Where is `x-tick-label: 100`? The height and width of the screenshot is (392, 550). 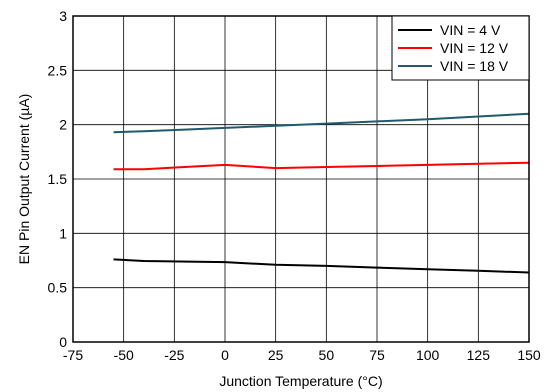
x-tick-label: 100 is located at coordinates (428, 355).